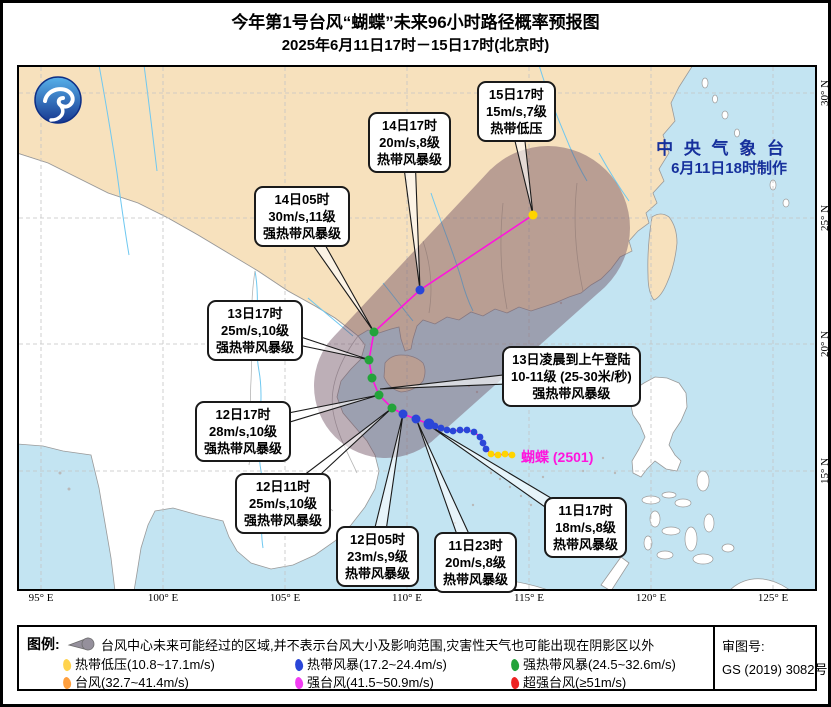  I want to click on callout-line: 14日05时, so click(302, 199).